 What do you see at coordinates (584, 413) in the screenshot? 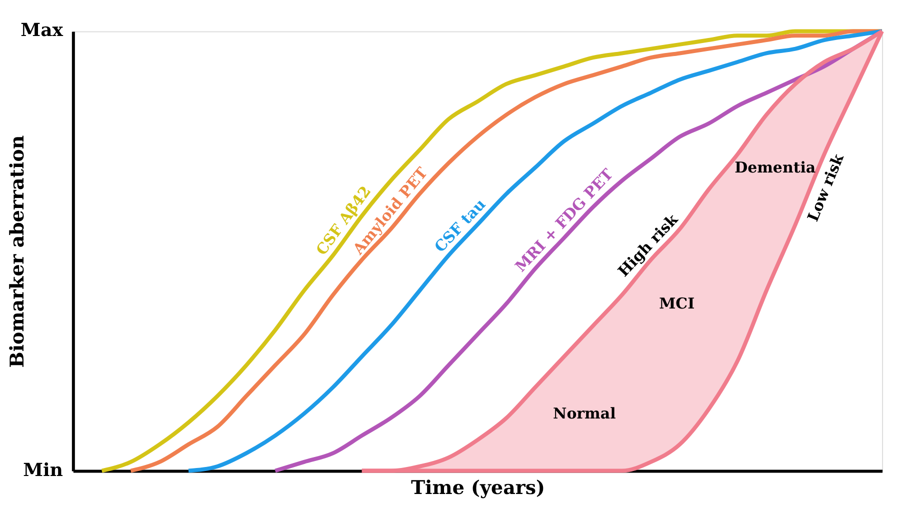
I see `annotation: Normal` at bounding box center [584, 413].